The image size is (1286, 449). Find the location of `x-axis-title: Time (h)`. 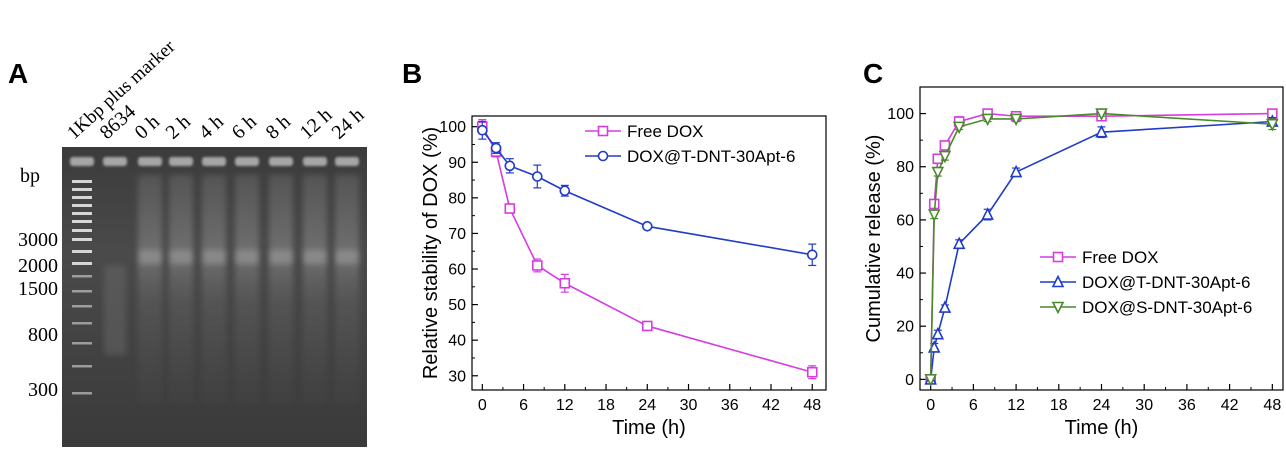

x-axis-title: Time (h) is located at coordinates (1102, 428).